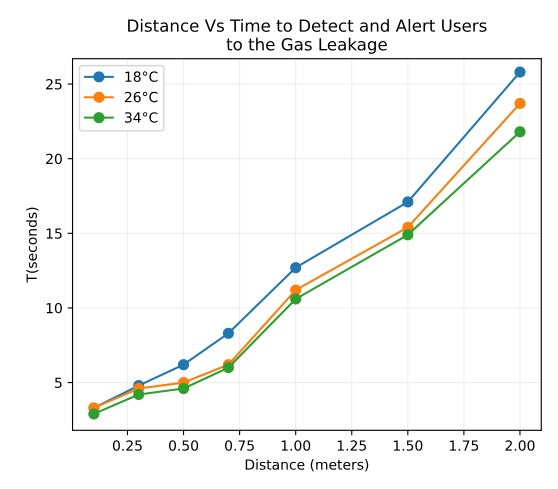  I want to click on y-axis-title: T(seconds), so click(32, 245).